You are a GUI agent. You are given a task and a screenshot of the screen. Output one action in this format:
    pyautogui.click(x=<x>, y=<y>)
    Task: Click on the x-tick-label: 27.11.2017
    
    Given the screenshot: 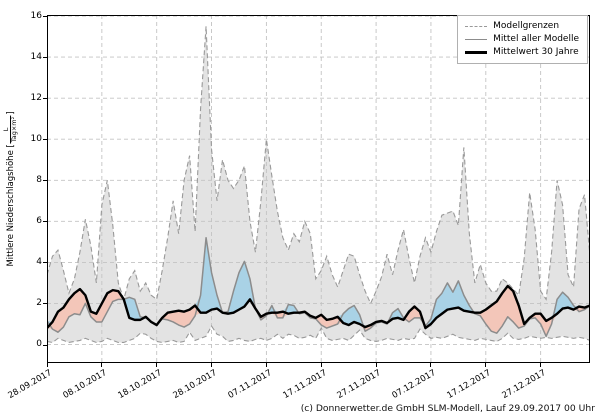 What is the action you would take?
    pyautogui.click(x=359, y=384)
    